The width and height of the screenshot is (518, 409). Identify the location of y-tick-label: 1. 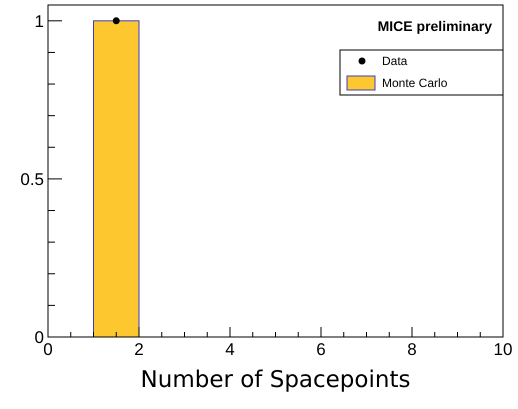
(39, 21).